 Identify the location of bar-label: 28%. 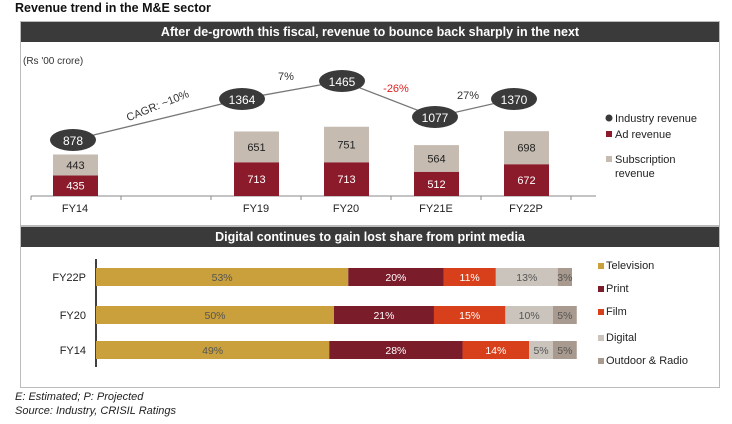
(395, 351).